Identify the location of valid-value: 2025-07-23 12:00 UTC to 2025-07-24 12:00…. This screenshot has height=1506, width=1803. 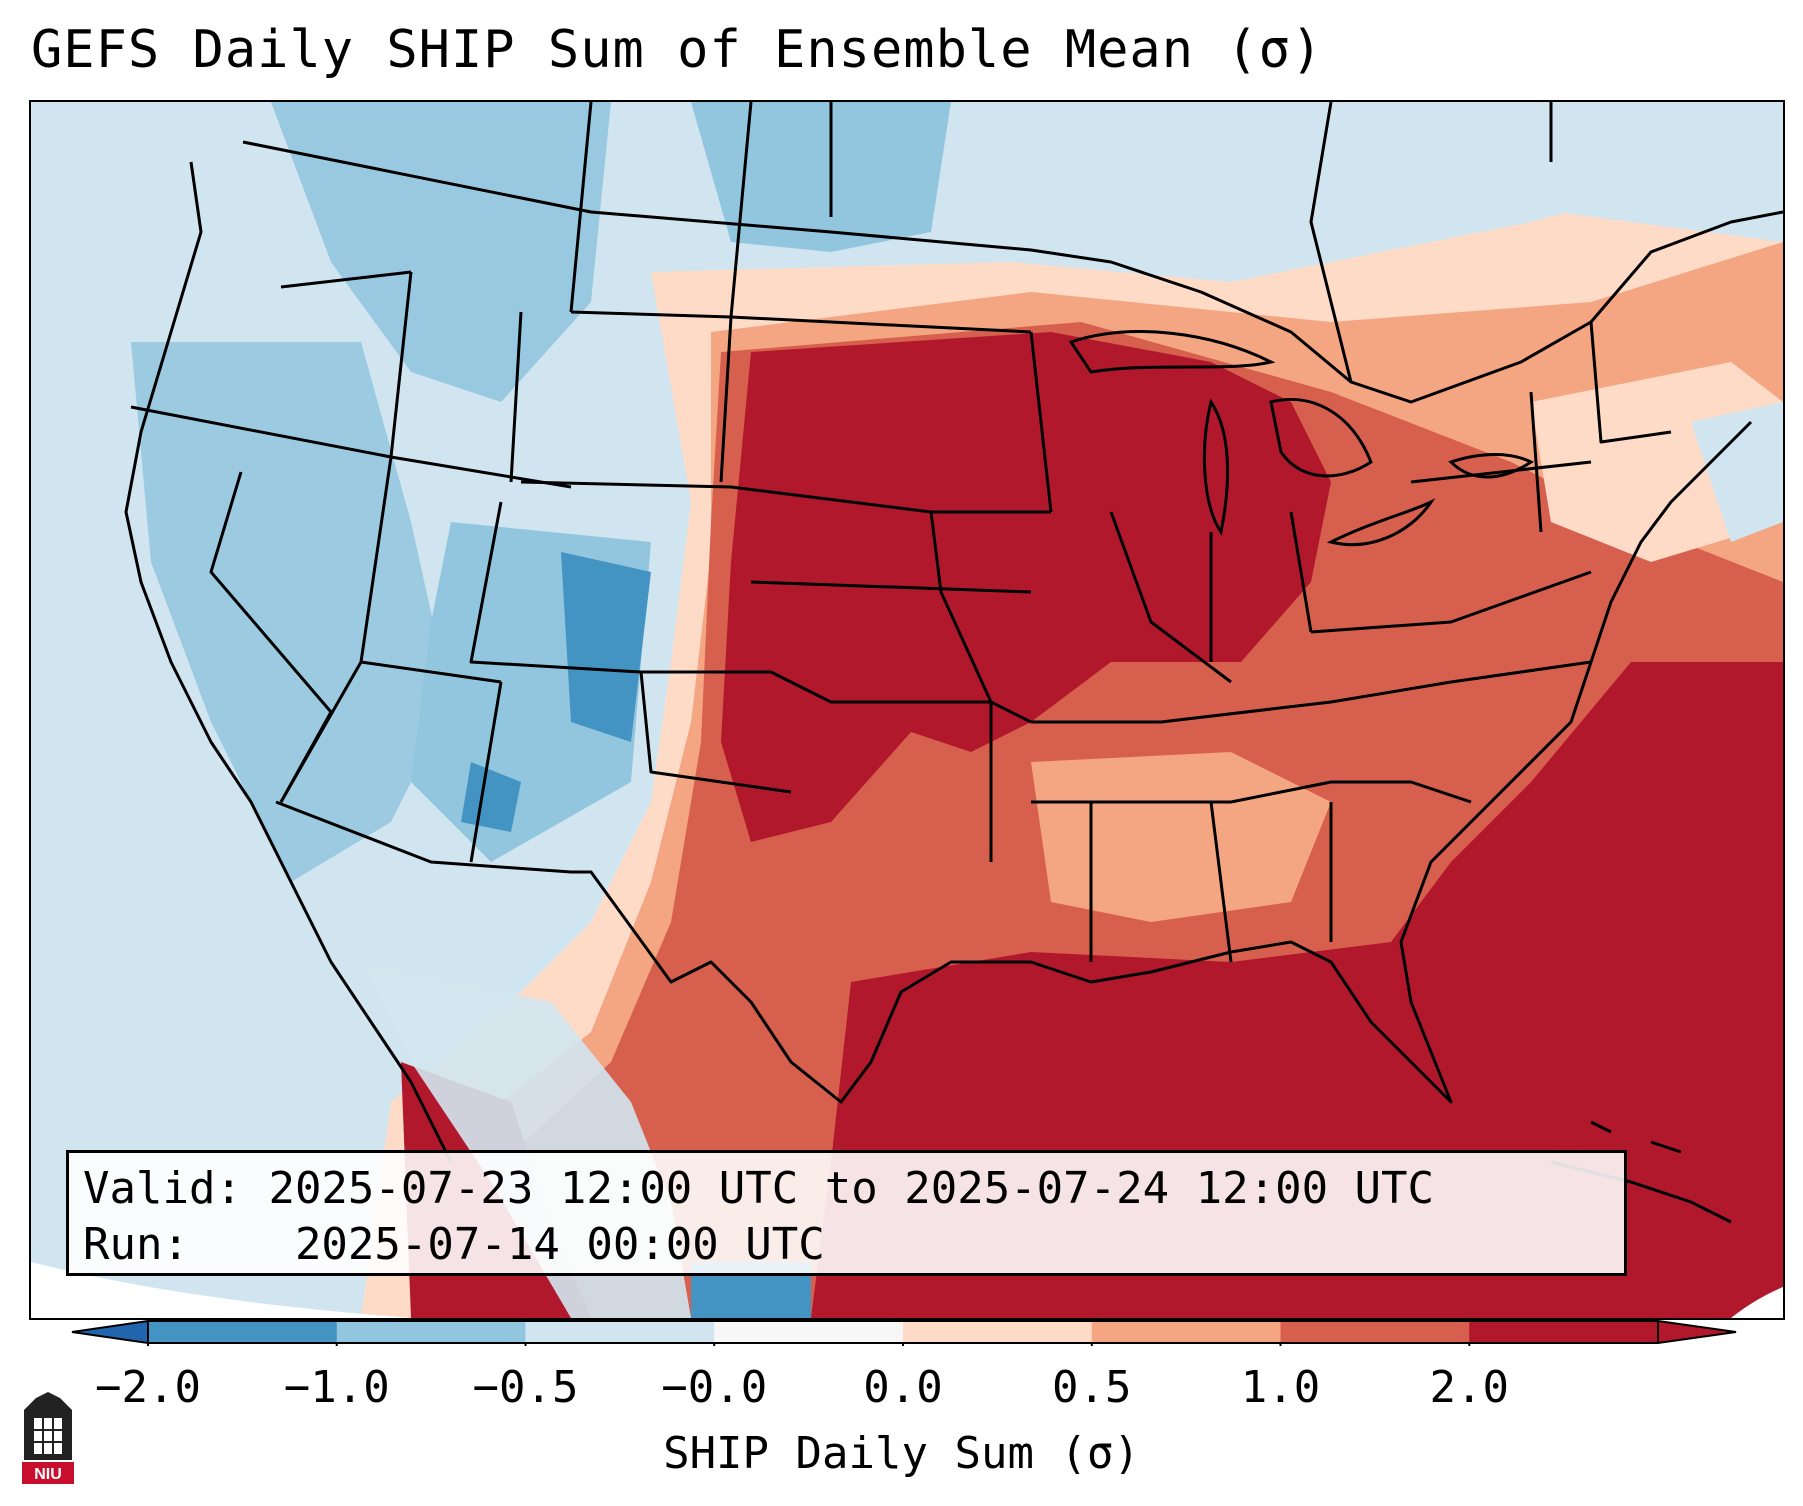
(851, 1188).